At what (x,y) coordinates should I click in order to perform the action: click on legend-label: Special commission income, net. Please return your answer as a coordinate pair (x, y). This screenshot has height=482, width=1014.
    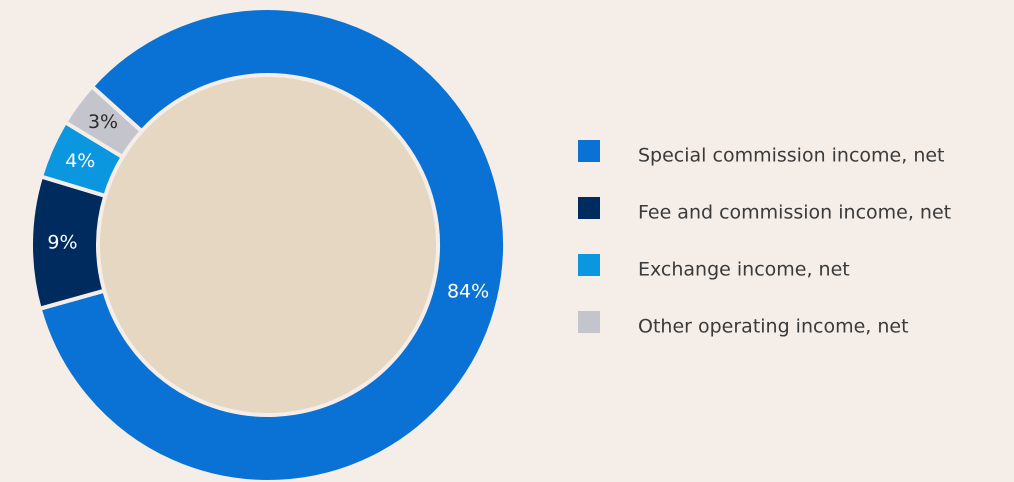
    Looking at the image, I should click on (791, 156).